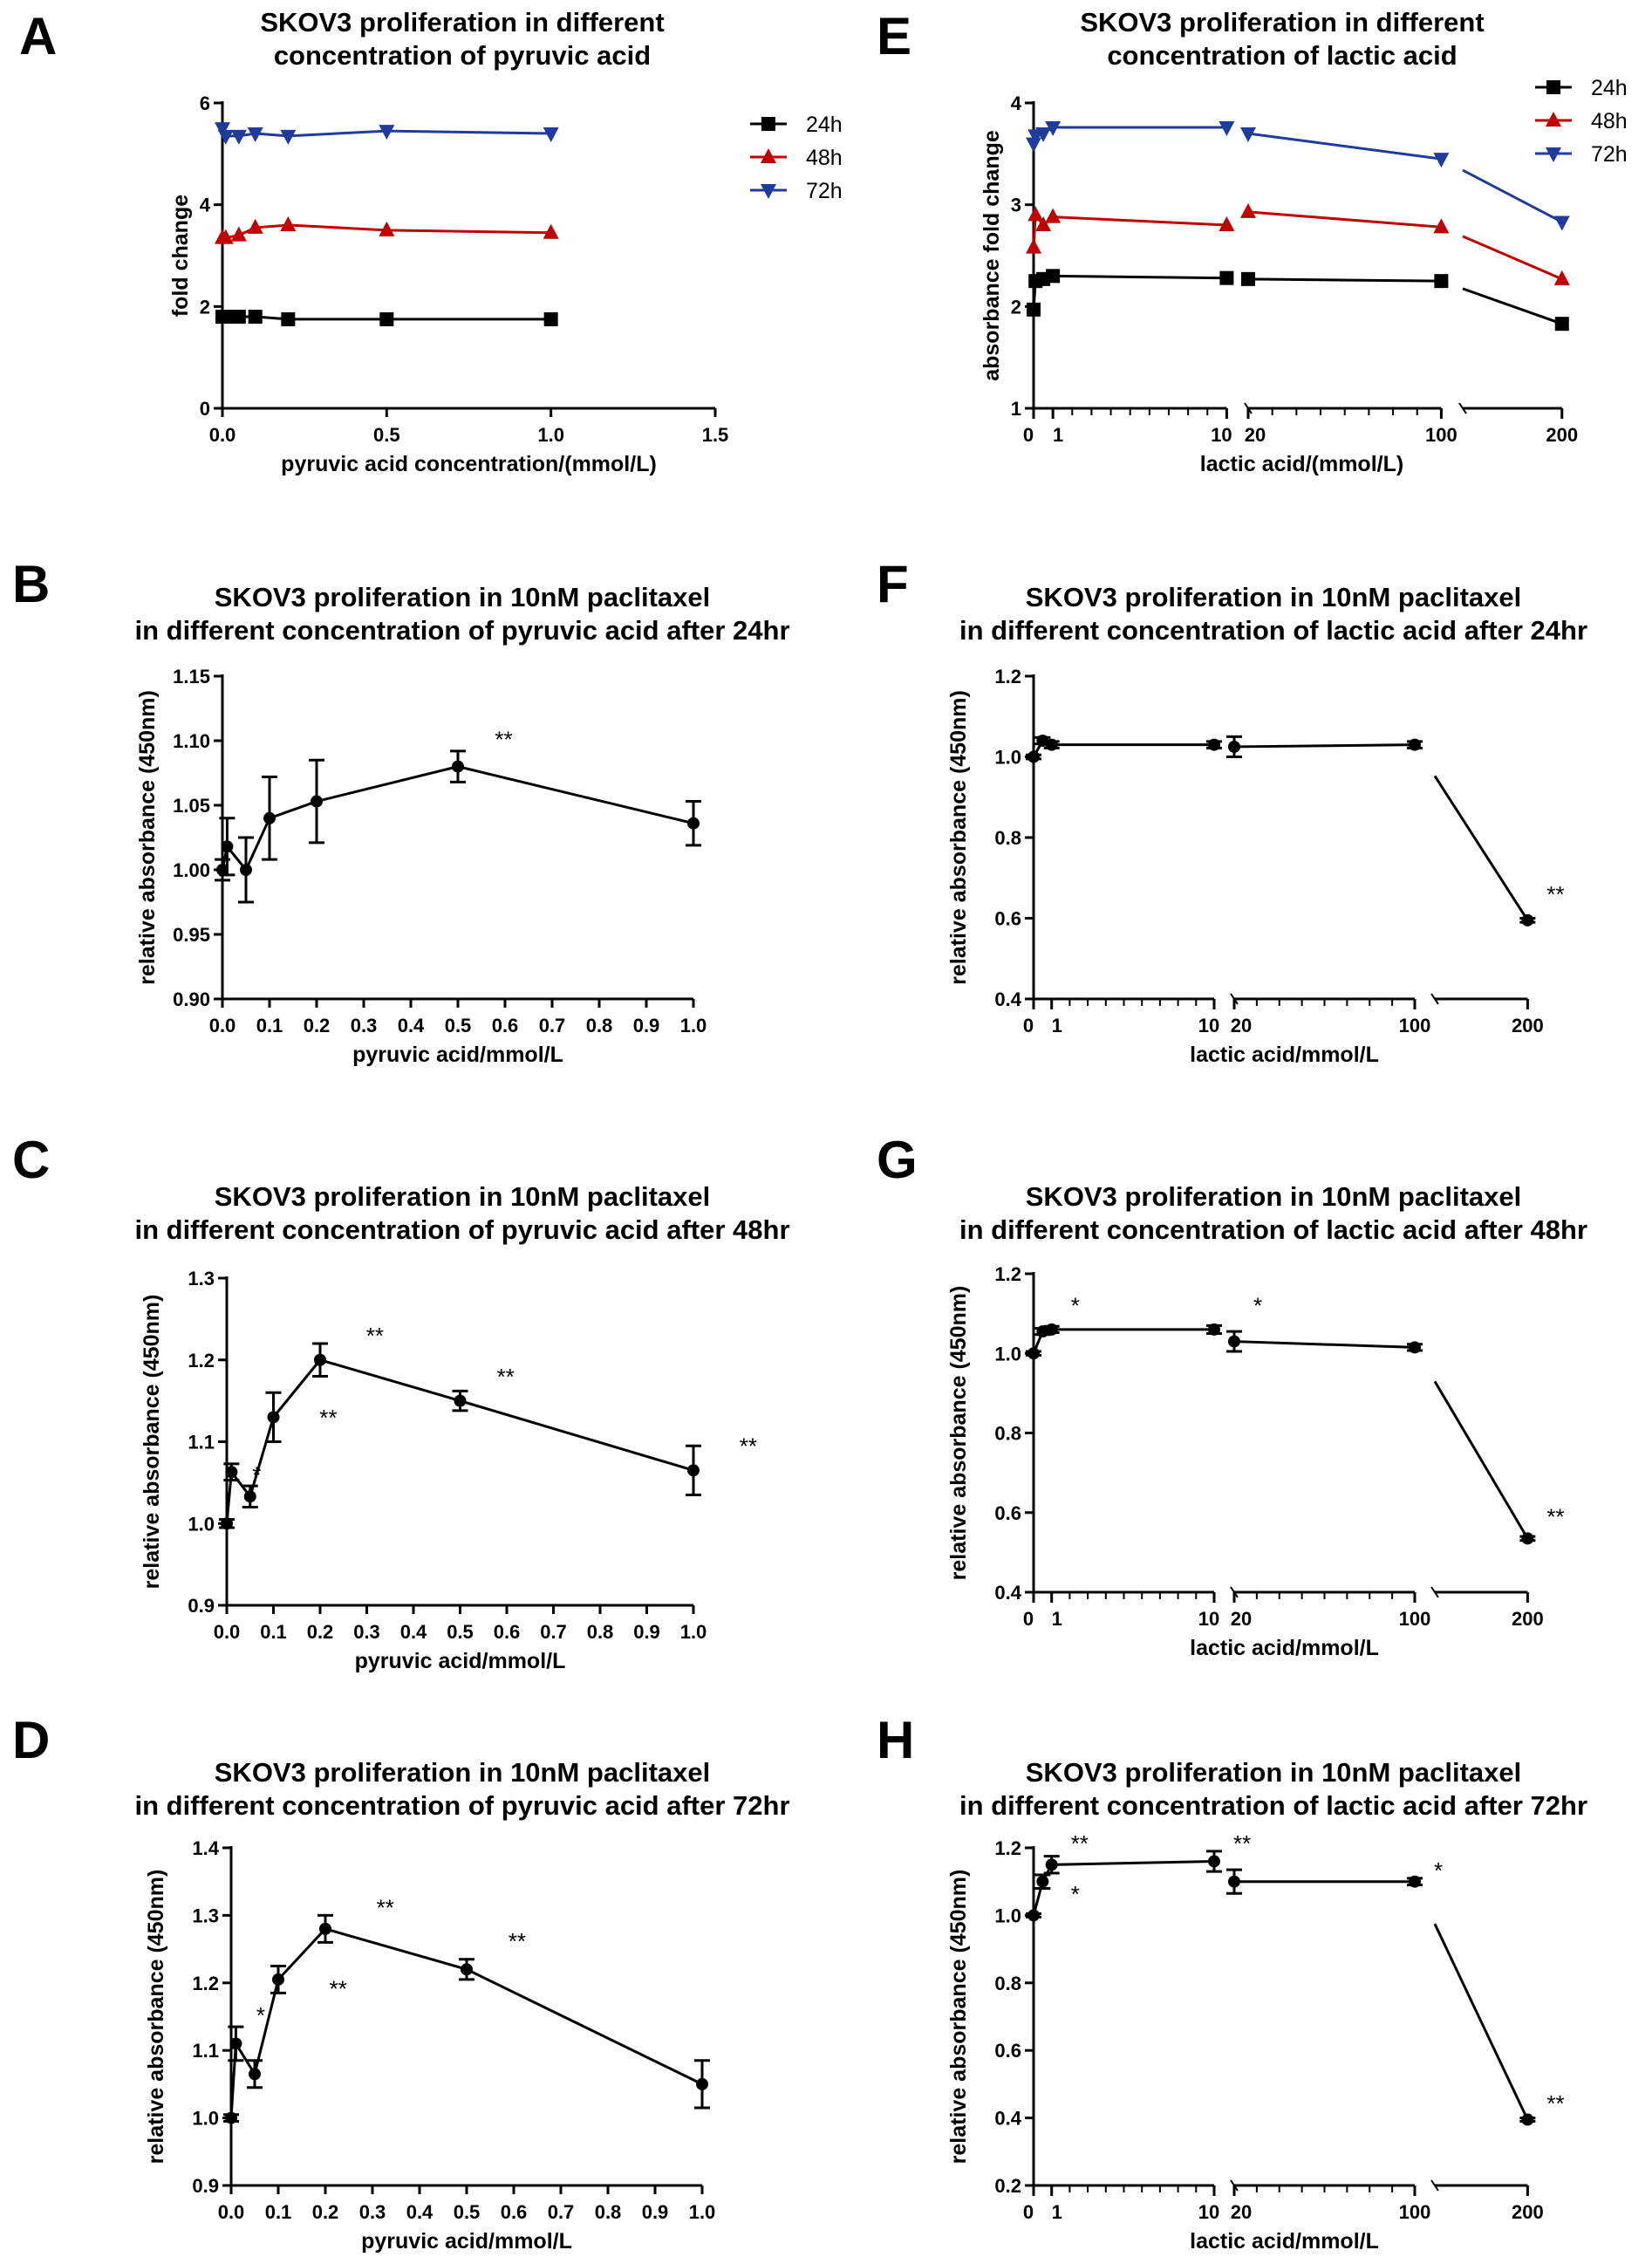 This screenshot has height=2257, width=1652. What do you see at coordinates (180, 256) in the screenshot?
I see `y-axis-label: fold change` at bounding box center [180, 256].